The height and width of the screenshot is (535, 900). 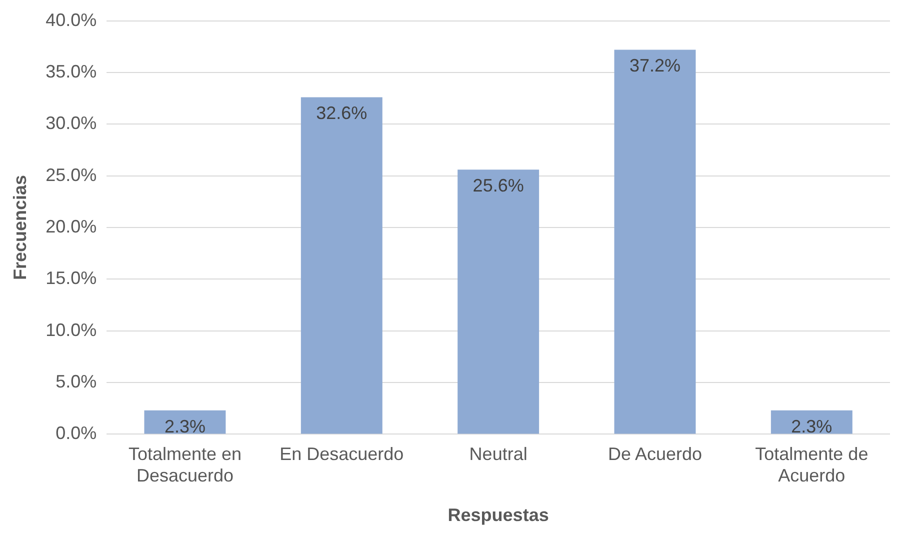 What do you see at coordinates (71, 226) in the screenshot?
I see `y-tick-label: 20.0%` at bounding box center [71, 226].